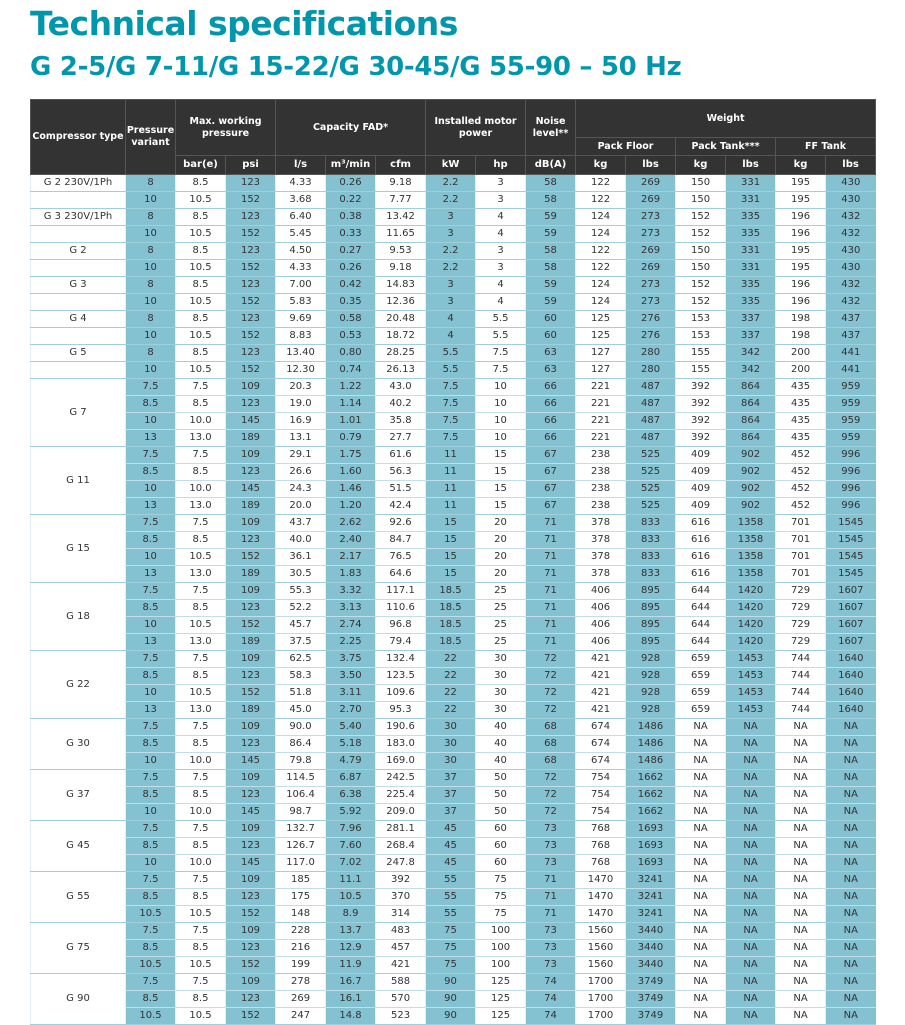 The width and height of the screenshot is (905, 1025). What do you see at coordinates (450, 914) in the screenshot?
I see `table-cell: 55` at bounding box center [450, 914].